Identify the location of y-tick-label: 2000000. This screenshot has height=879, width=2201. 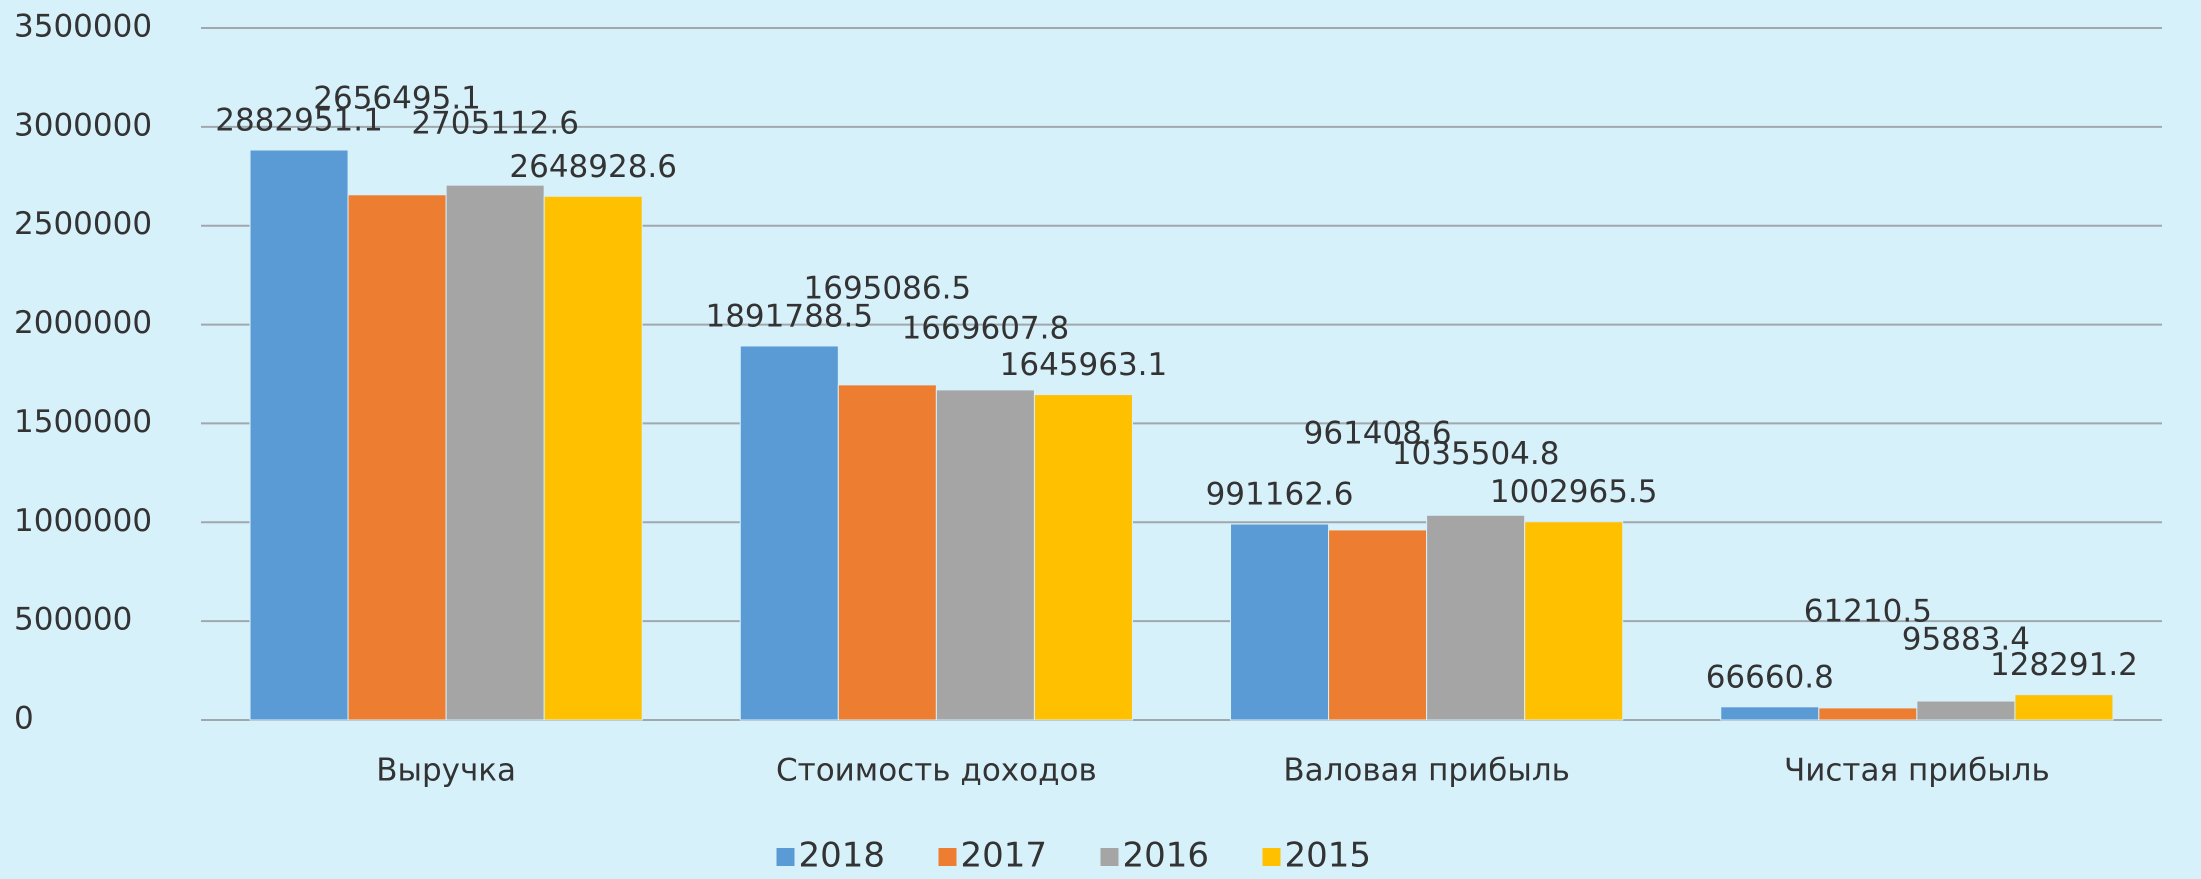
(83, 323).